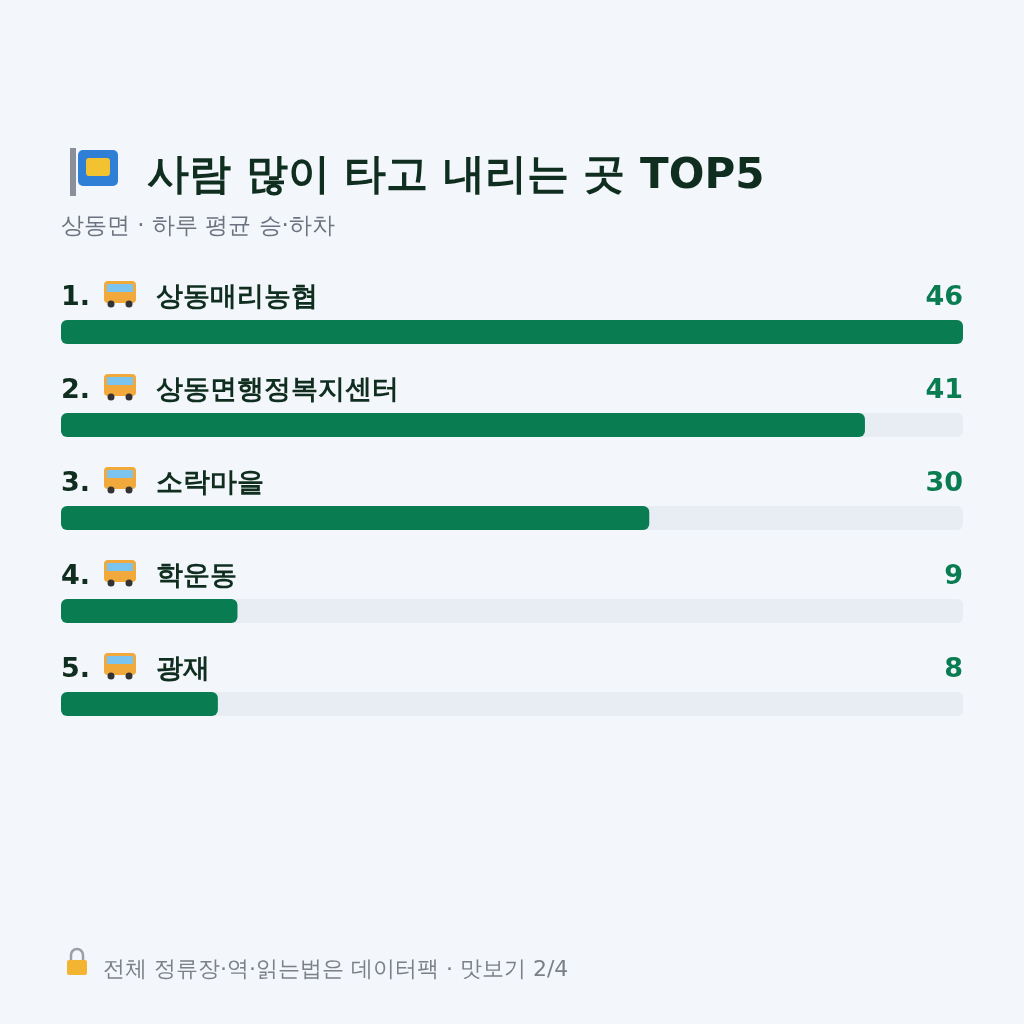 The height and width of the screenshot is (1024, 1024). Describe the element at coordinates (944, 295) in the screenshot. I see `data-label: 46` at that location.